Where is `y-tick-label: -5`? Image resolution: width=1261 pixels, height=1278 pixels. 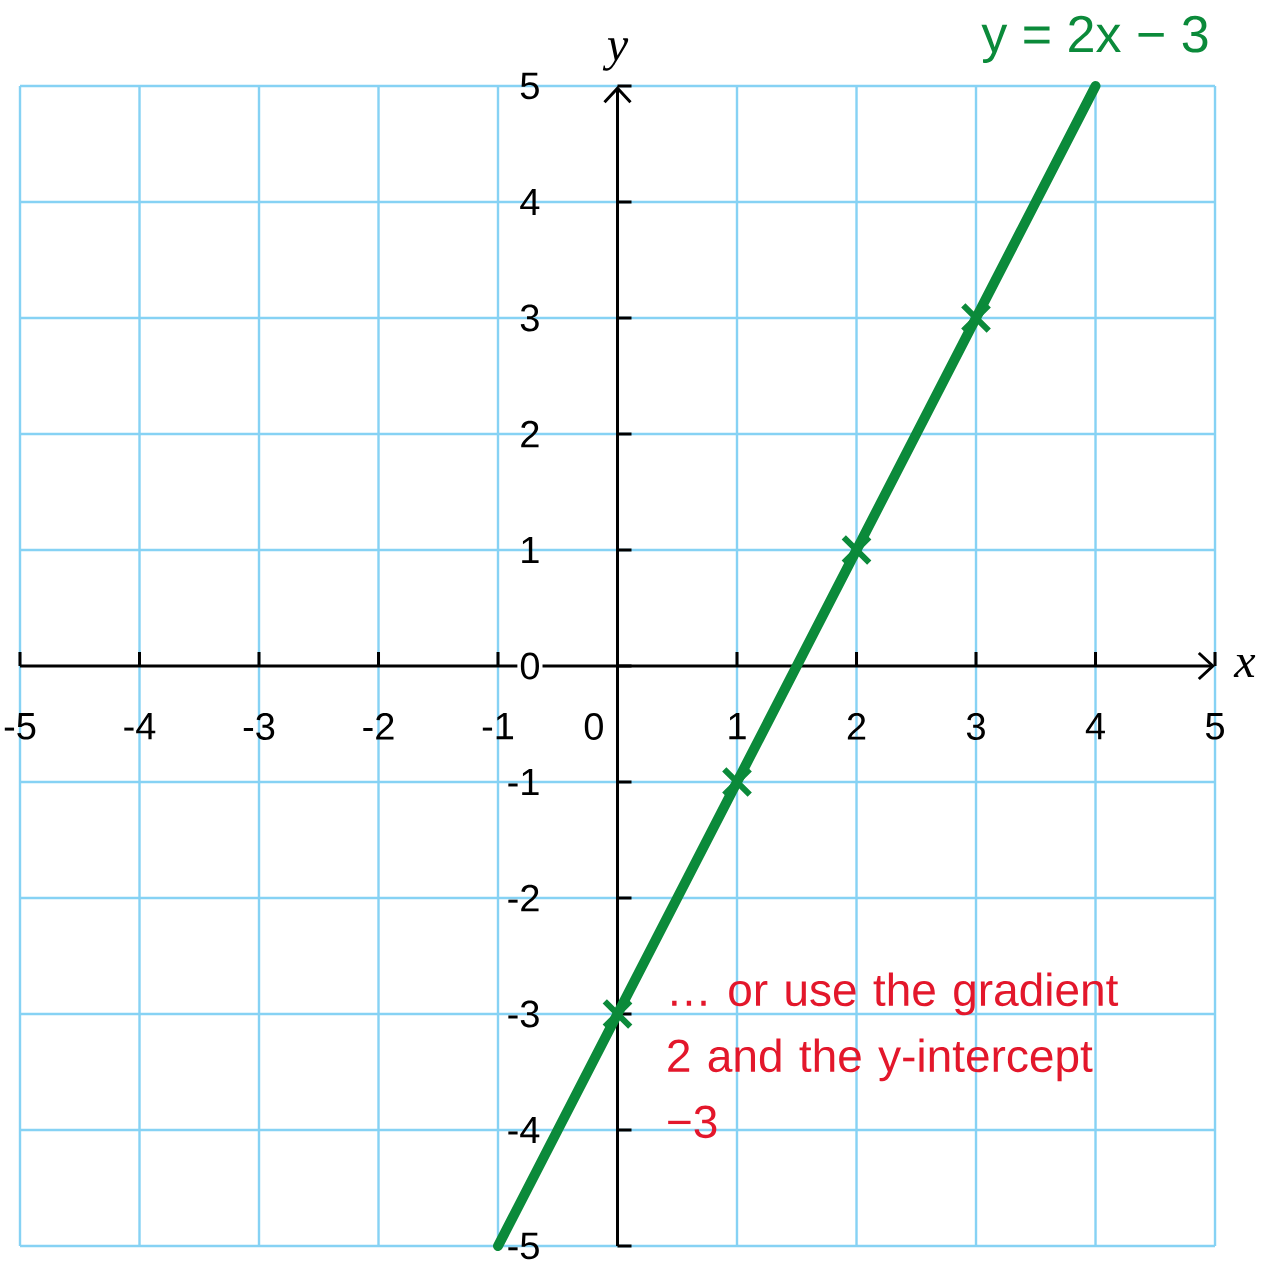
y-tick-label: -5 is located at coordinates (523, 1246).